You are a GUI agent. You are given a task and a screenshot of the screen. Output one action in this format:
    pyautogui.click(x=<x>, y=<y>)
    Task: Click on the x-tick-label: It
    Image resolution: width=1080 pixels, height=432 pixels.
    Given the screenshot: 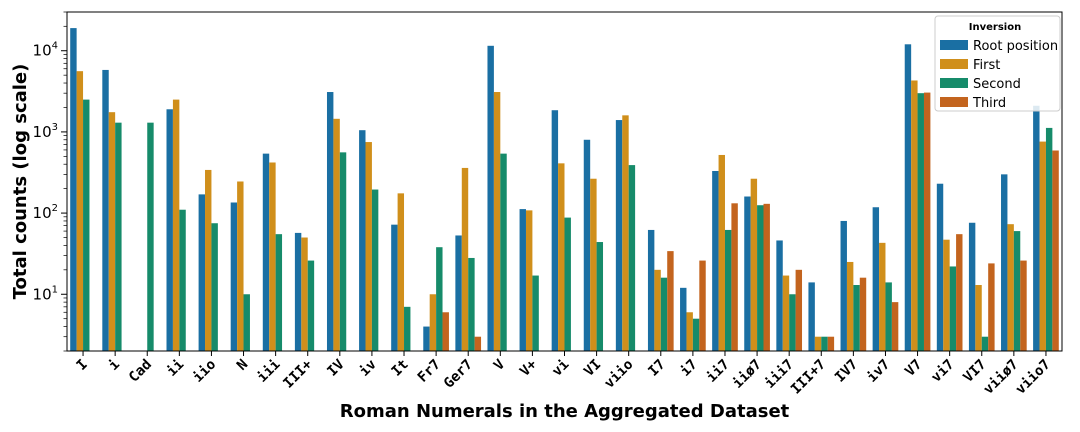 What is the action you would take?
    pyautogui.click(x=400, y=368)
    